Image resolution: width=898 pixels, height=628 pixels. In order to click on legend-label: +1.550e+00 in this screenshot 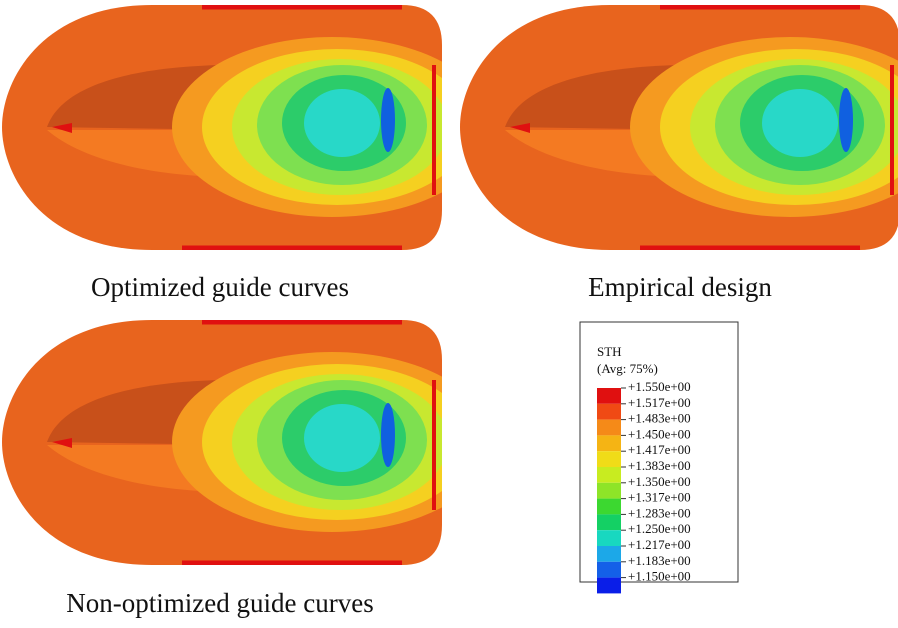, I will do `click(659, 386)`.